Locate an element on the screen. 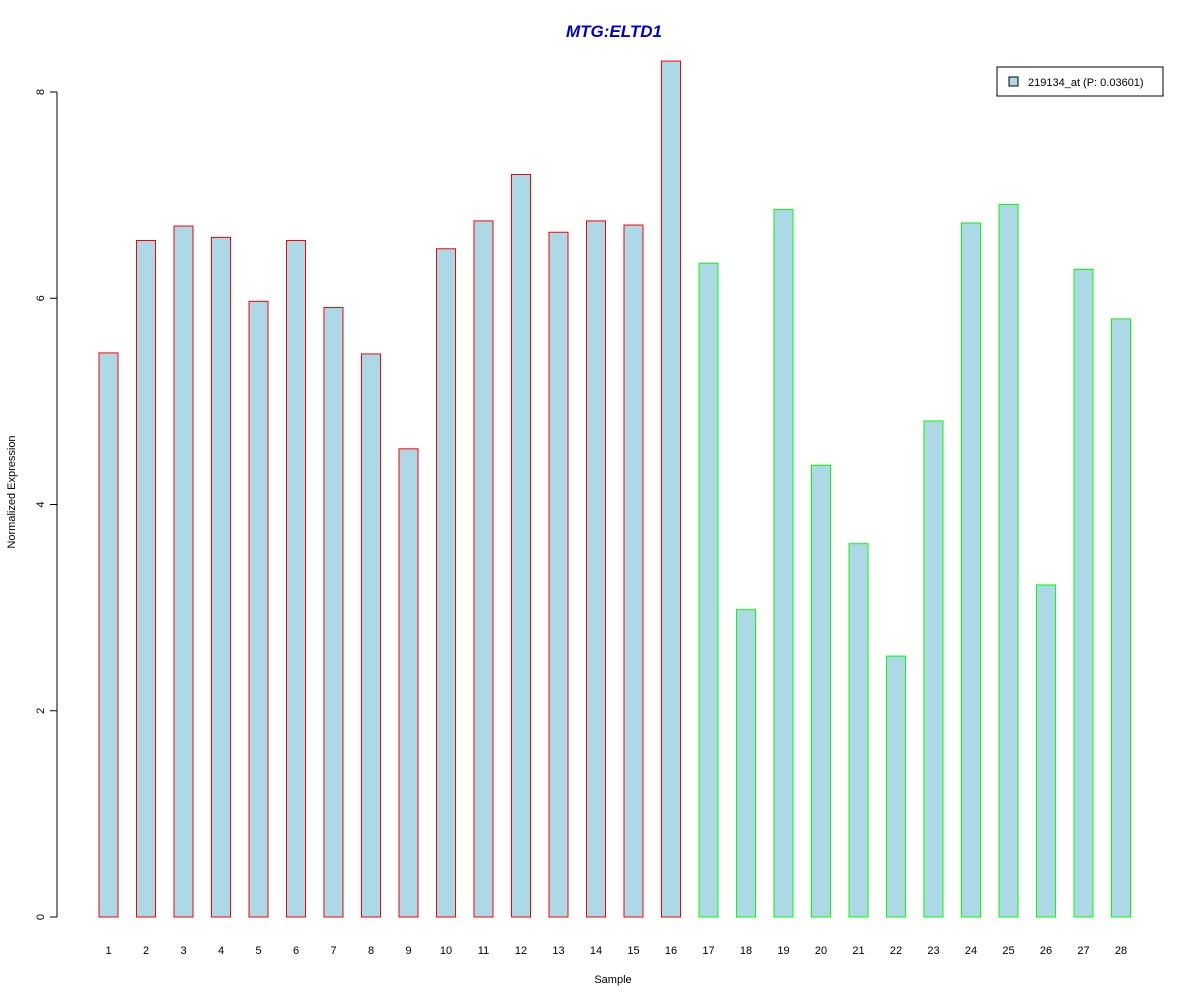  chart-title: MTG:ELTD1 is located at coordinates (614, 31).